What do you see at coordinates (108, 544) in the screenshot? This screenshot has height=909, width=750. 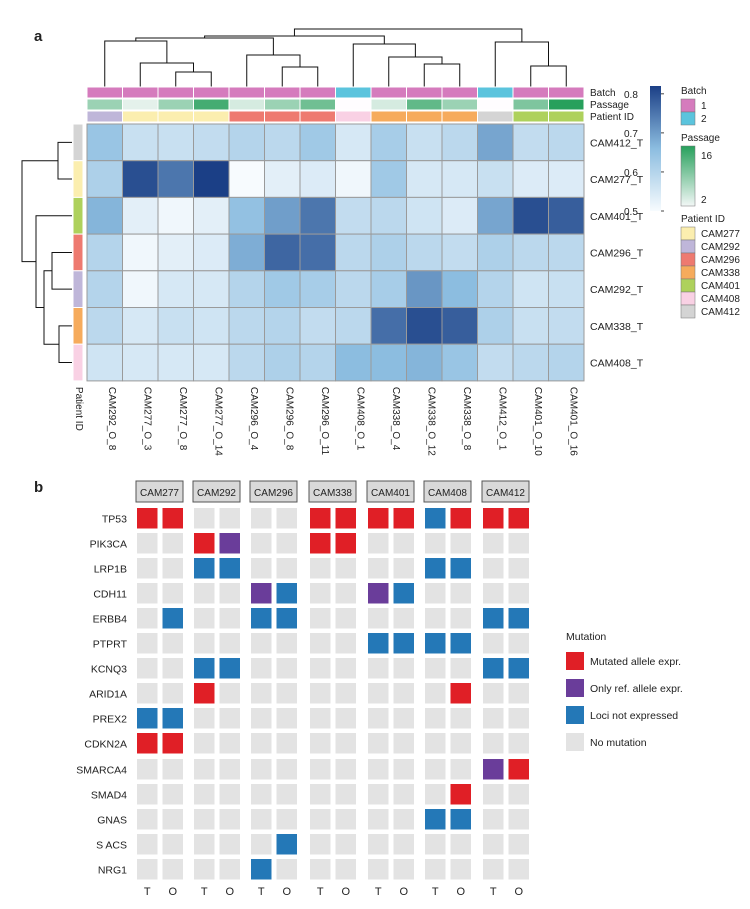 I see `gene-label: PIK3CA` at bounding box center [108, 544].